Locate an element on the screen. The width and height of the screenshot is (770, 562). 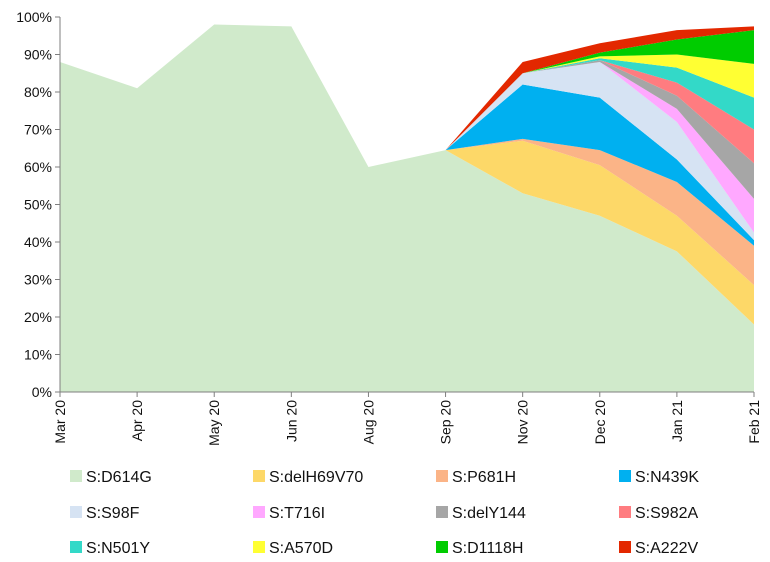
x-tick-label: Nov 20 is located at coordinates (523, 422).